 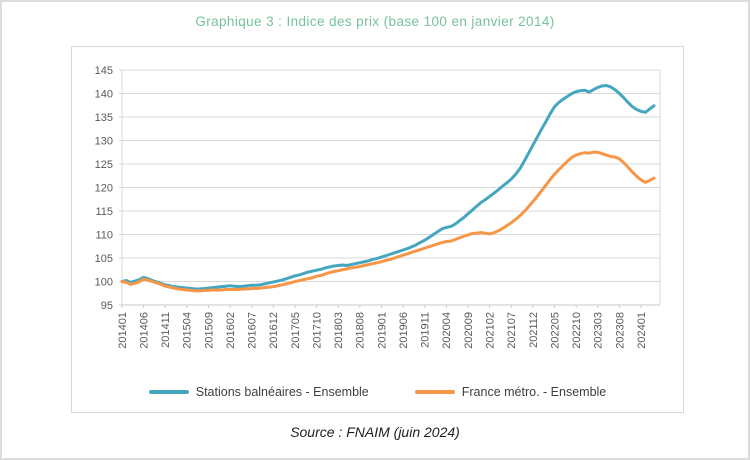 What do you see at coordinates (404, 330) in the screenshot?
I see `x-tick-label: 201906` at bounding box center [404, 330].